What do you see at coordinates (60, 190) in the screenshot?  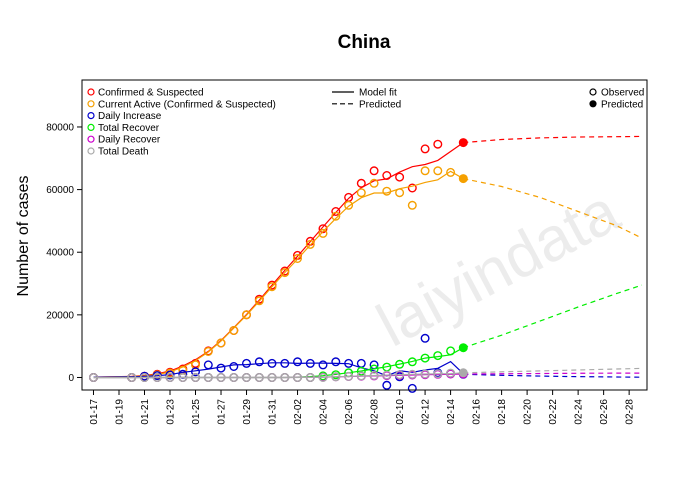 I see `y-tick-label: 60000` at bounding box center [60, 190].